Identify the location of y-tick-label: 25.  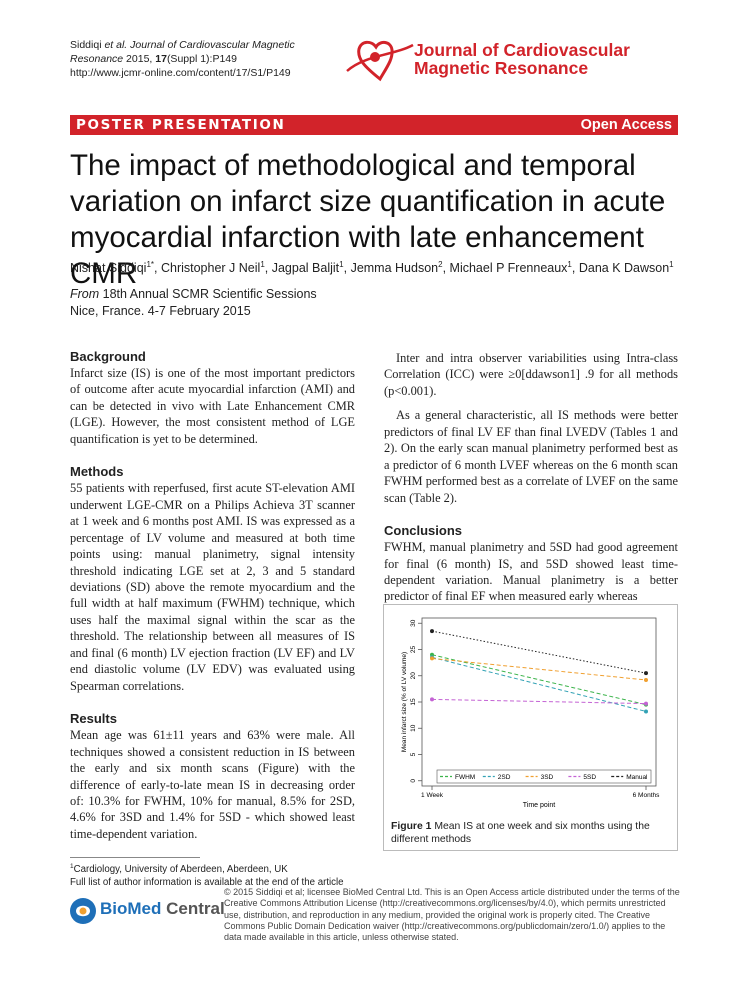
(413, 650).